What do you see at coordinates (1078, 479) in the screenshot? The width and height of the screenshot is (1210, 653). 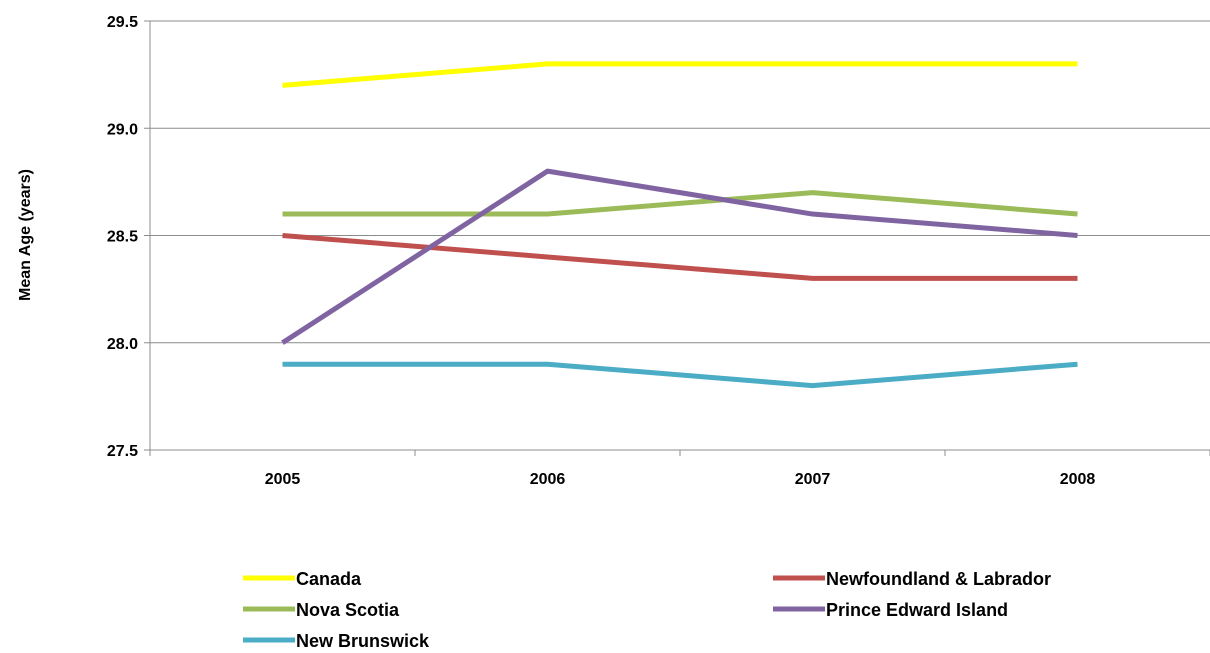 I see `x-tick-label: 2008` at bounding box center [1078, 479].